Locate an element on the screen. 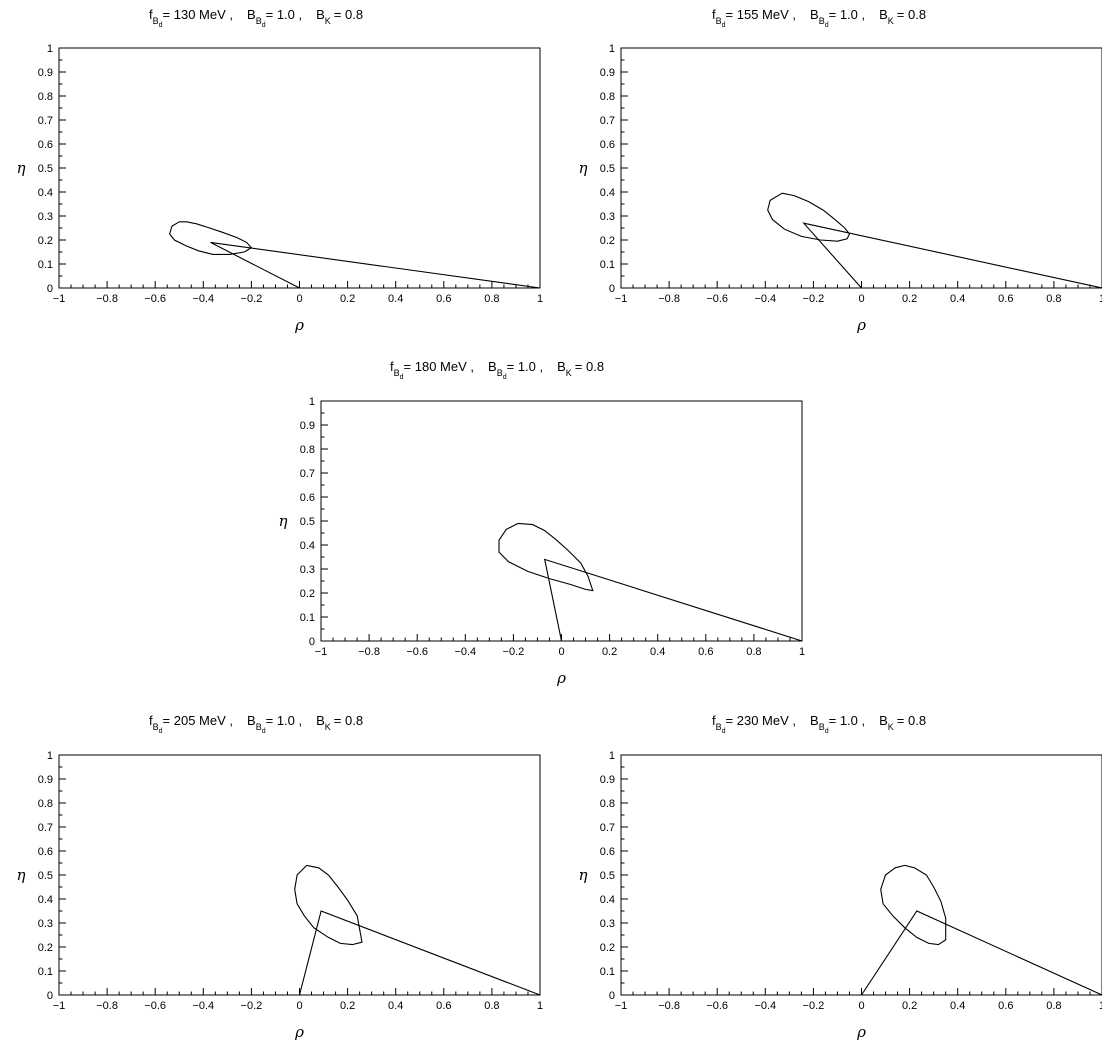 Image resolution: width=1102 pixels, height=1045 pixels. x-tick-label: −1 is located at coordinates (621, 1006).